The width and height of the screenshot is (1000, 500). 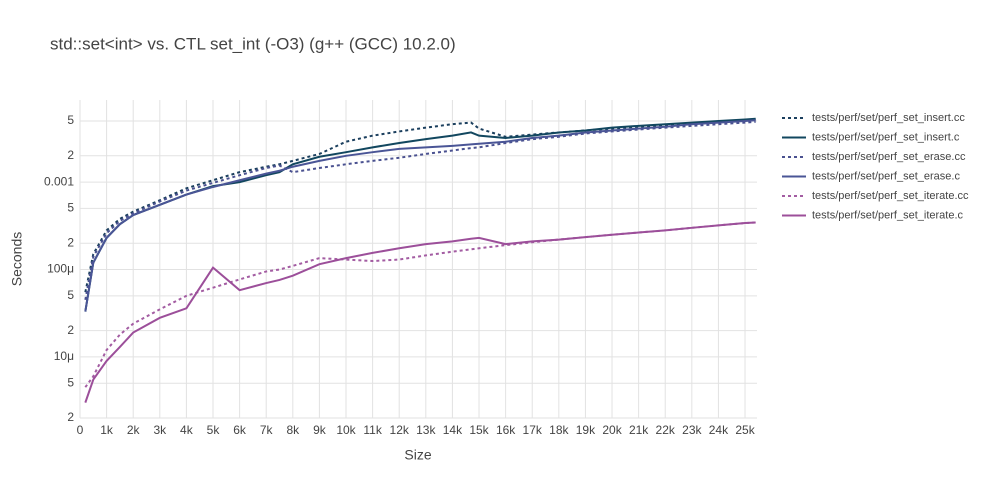 I want to click on y-axis-label: Seconds, so click(x=17, y=259).